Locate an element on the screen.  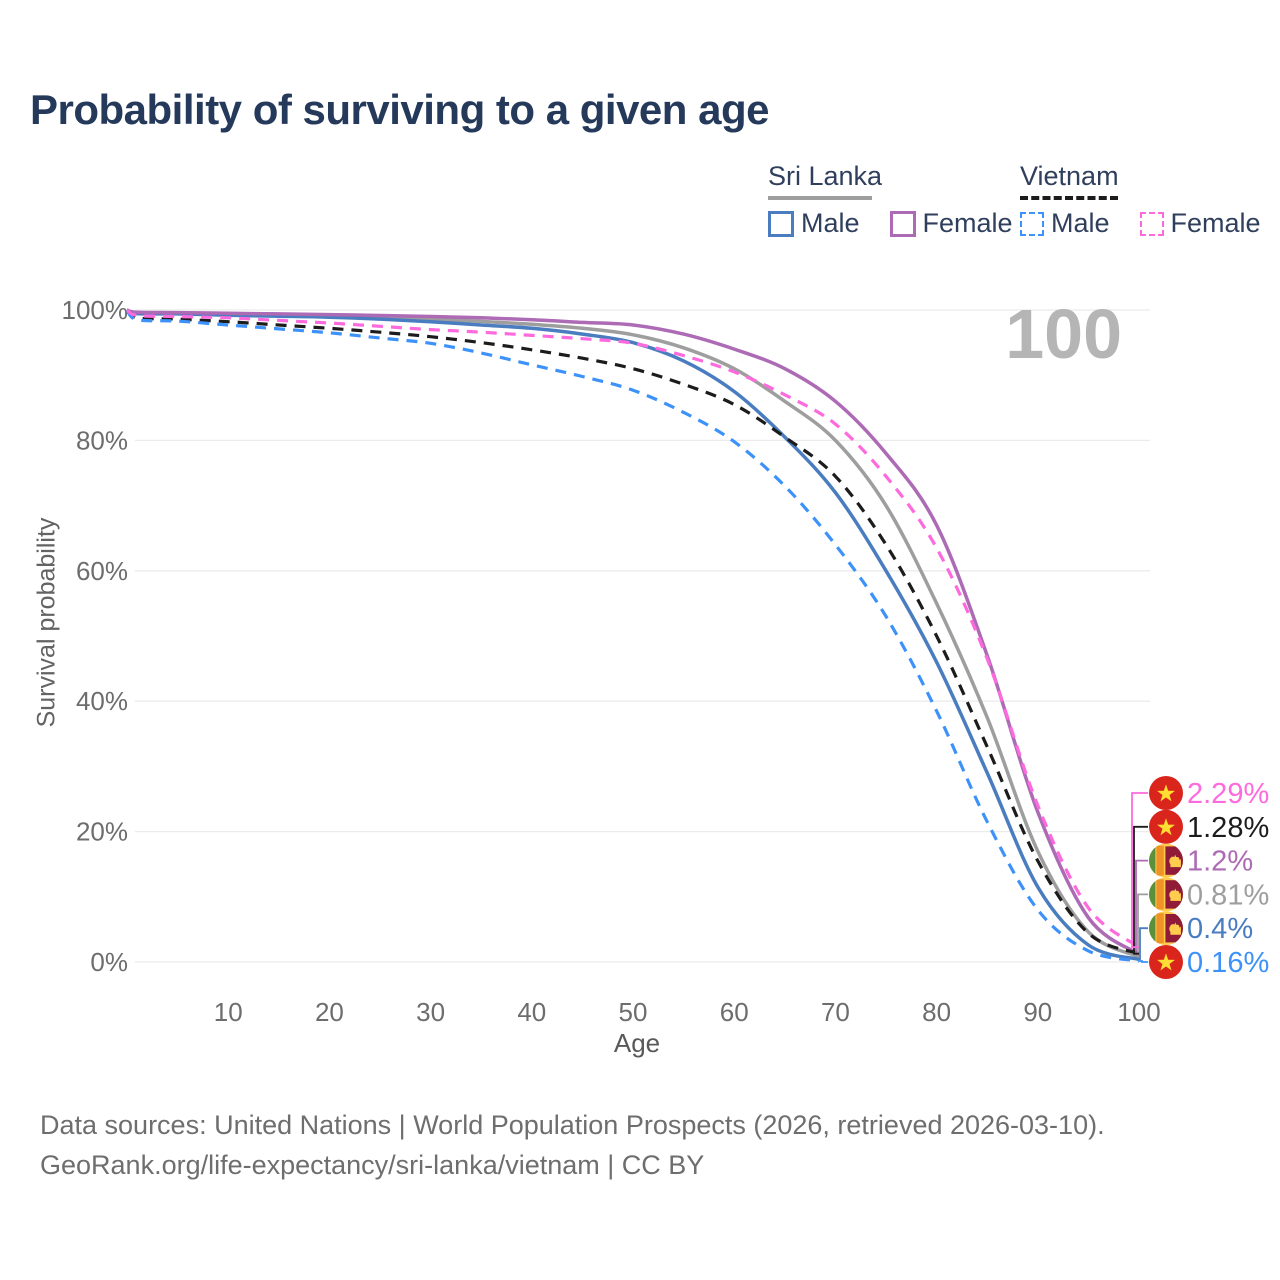
sri-lanka-male-swatch-icon is located at coordinates (781, 223).